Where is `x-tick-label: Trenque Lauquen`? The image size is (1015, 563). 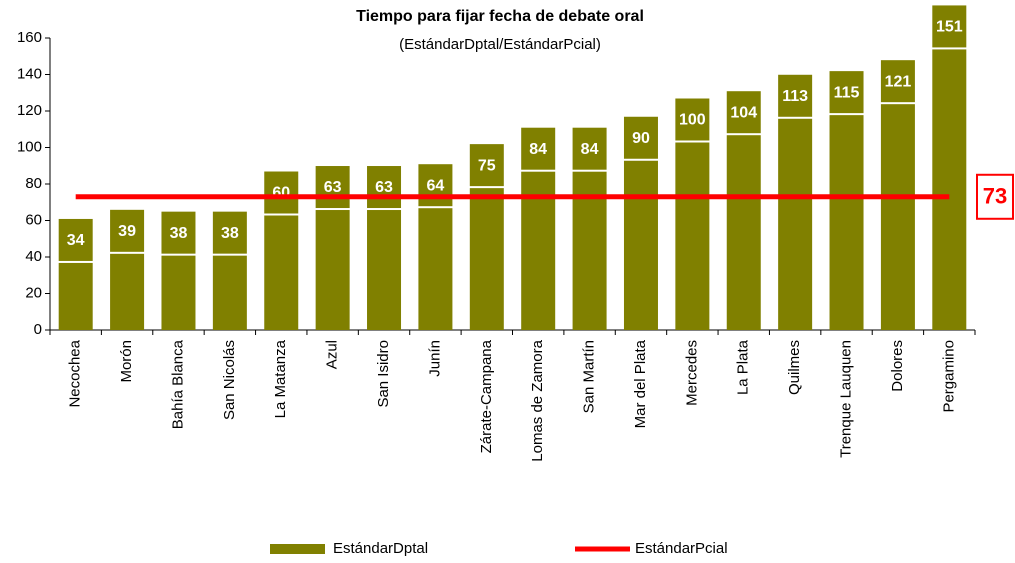
x-tick-label: Trenque Lauquen is located at coordinates (845, 399).